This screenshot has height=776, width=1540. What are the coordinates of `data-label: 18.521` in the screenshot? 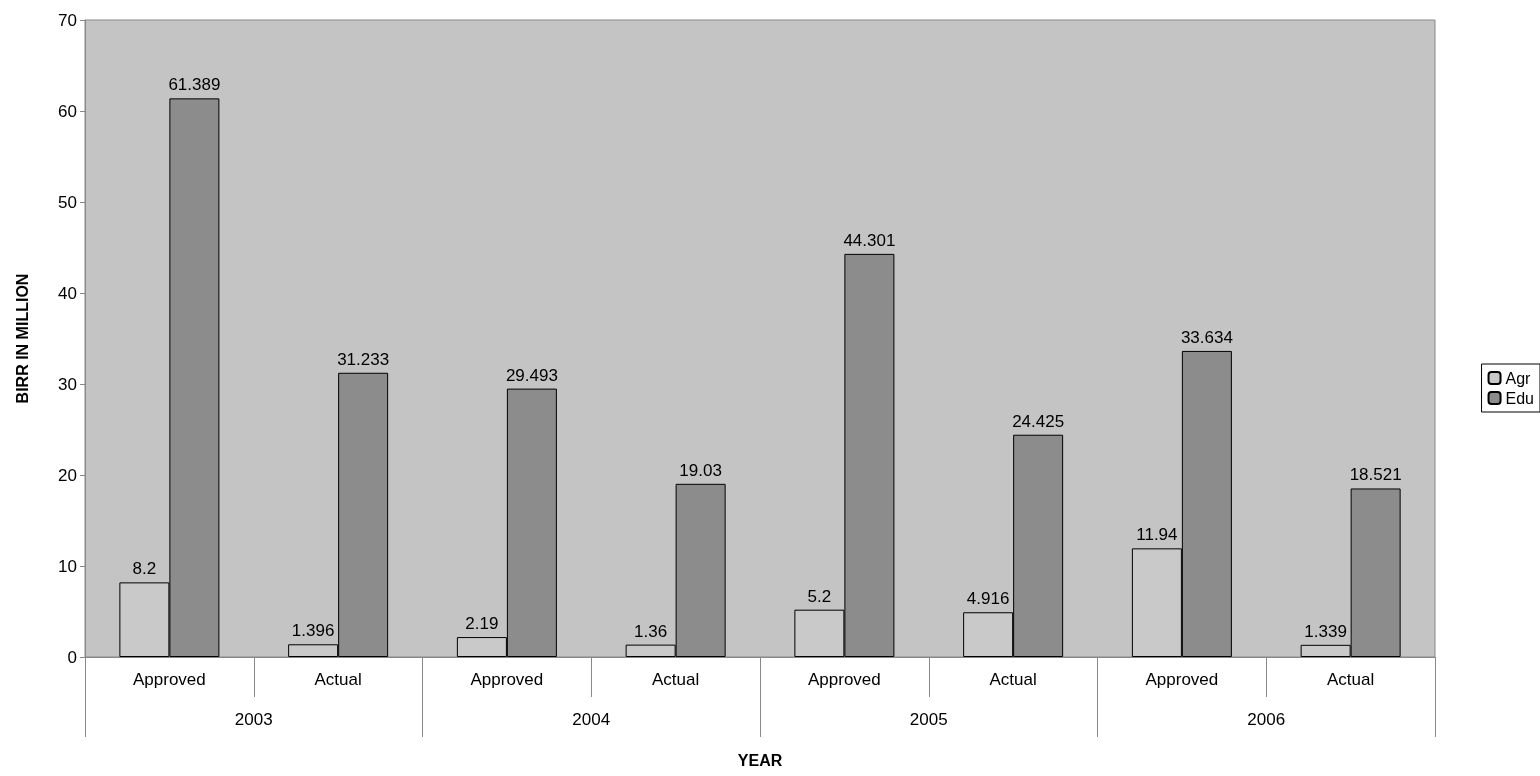 It's located at (1375, 475).